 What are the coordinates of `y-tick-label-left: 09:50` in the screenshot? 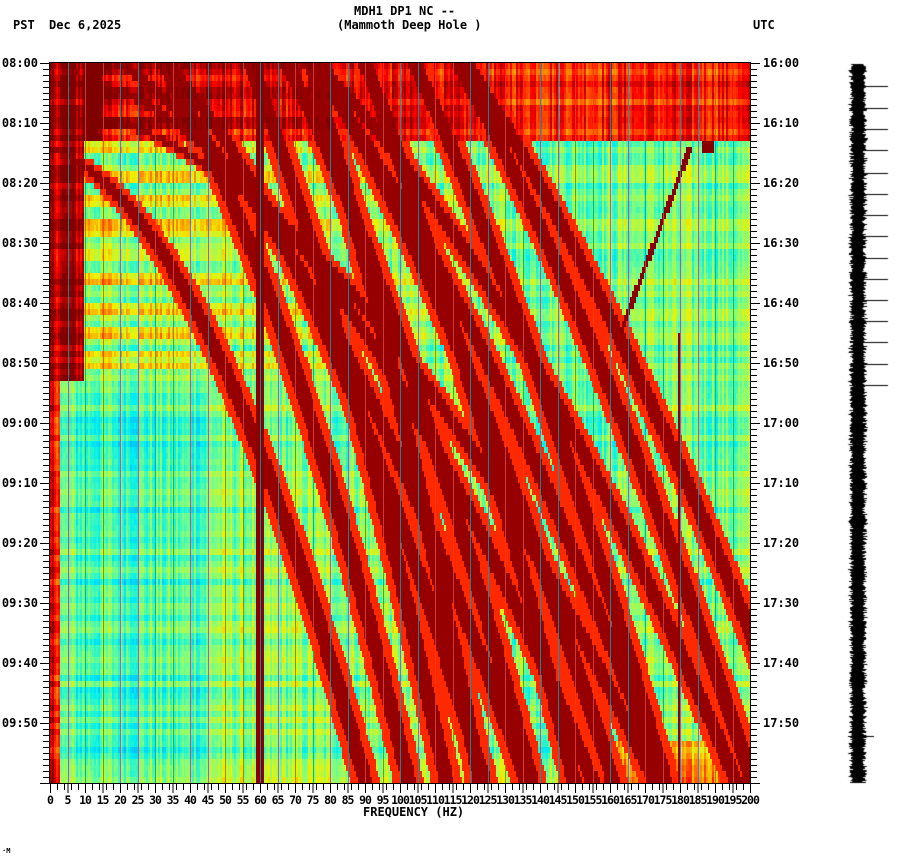 It's located at (20, 723).